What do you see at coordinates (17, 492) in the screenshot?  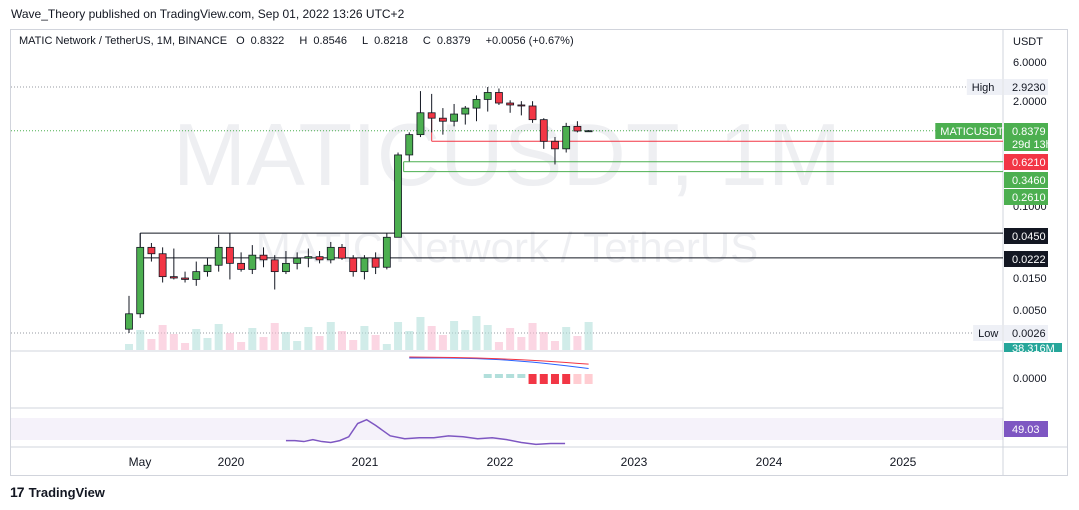 I see `tradingview-logo-icon: 17` at bounding box center [17, 492].